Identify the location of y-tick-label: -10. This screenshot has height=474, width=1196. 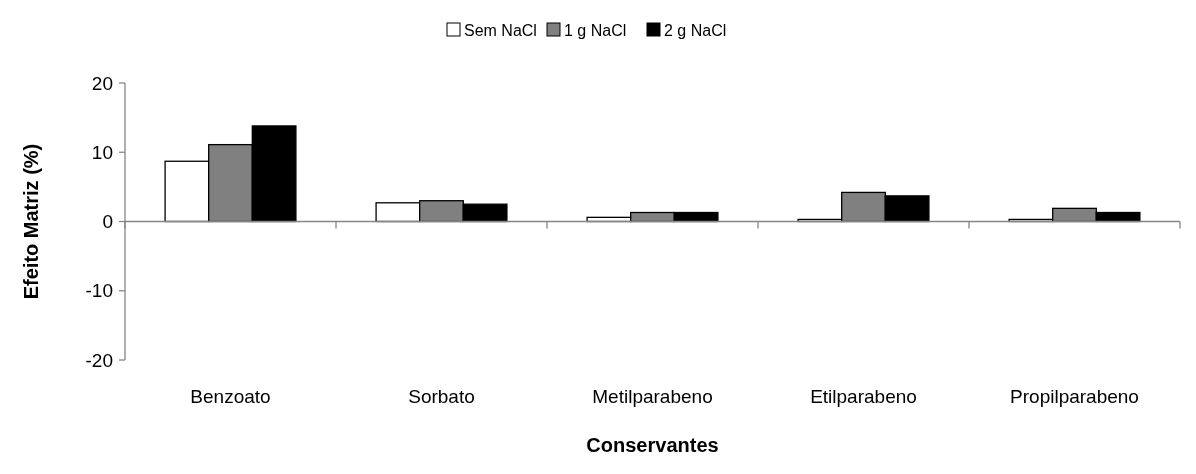
(99, 291).